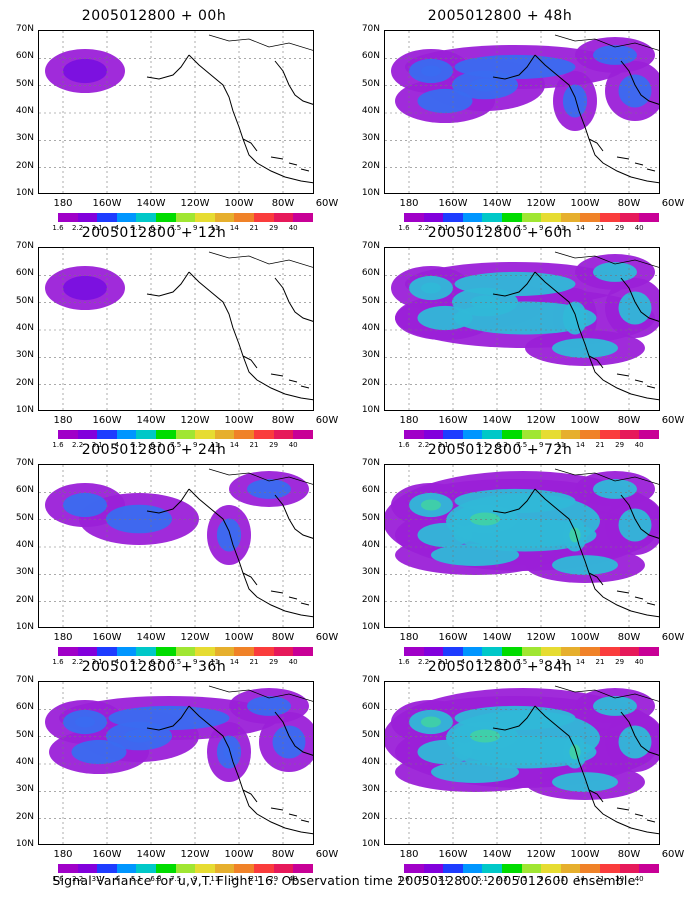 This screenshot has height=900, width=692. What do you see at coordinates (97, 879) in the screenshot?
I see `colorbar-label: 3.1` at bounding box center [97, 879].